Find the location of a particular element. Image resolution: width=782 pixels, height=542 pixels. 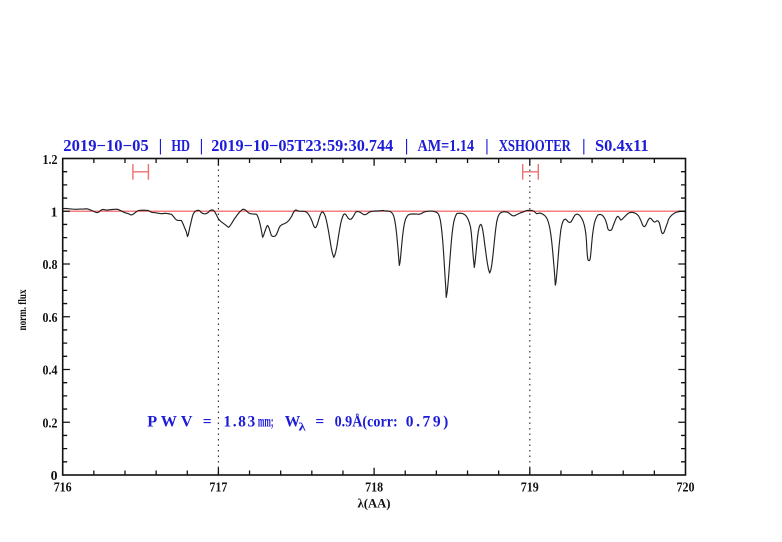

svg-text: HD is located at coordinates (180, 145).